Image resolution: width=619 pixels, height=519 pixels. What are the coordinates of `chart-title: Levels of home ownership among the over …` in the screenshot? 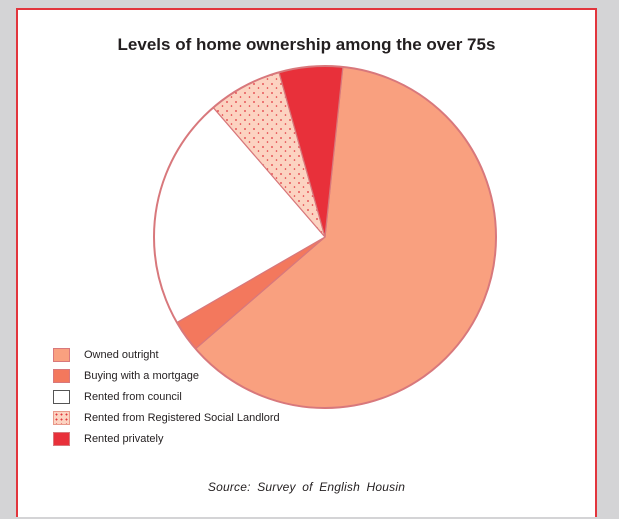 It's located at (306, 44).